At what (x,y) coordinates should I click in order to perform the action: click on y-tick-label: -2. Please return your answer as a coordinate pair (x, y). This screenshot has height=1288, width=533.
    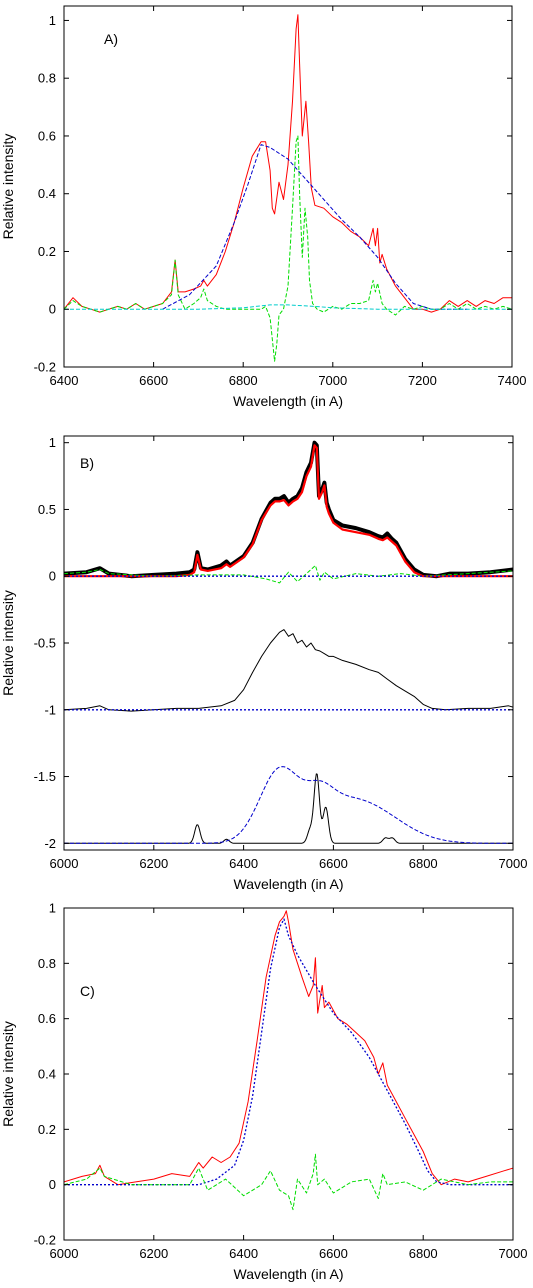
    Looking at the image, I should click on (50, 843).